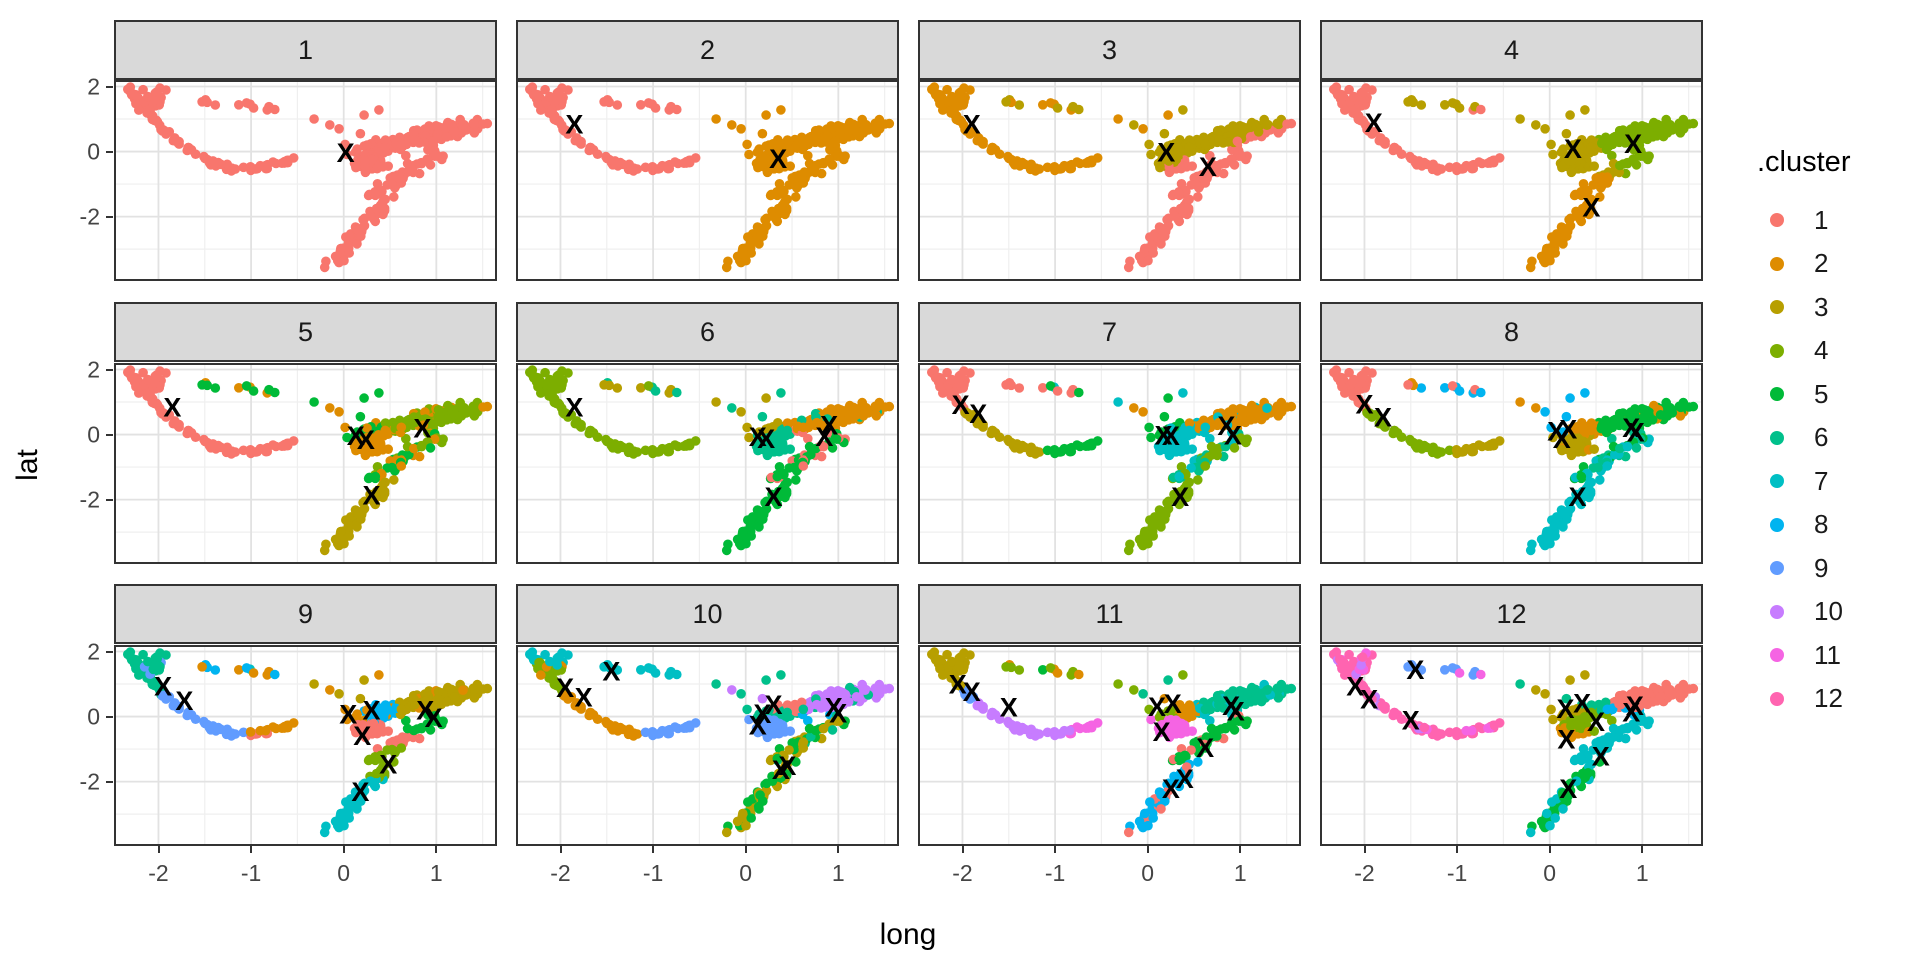 This screenshot has height=960, width=1920. What do you see at coordinates (707, 180) in the screenshot?
I see `scatter-plot-2: XX` at bounding box center [707, 180].